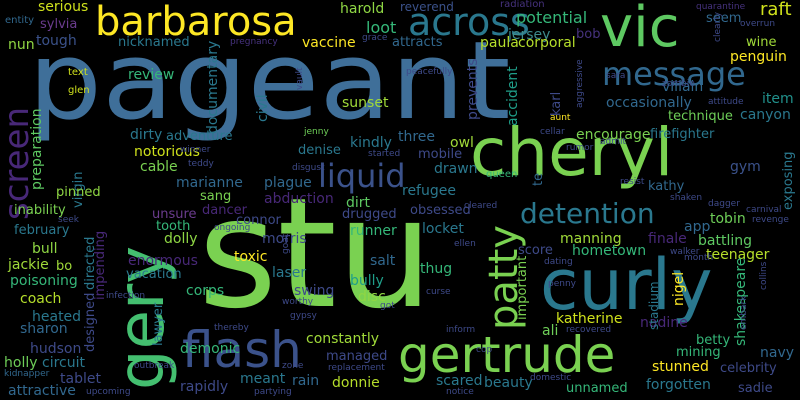 This screenshot has width=800, height=400. I want to click on word-ellen: ellen, so click(465, 244).